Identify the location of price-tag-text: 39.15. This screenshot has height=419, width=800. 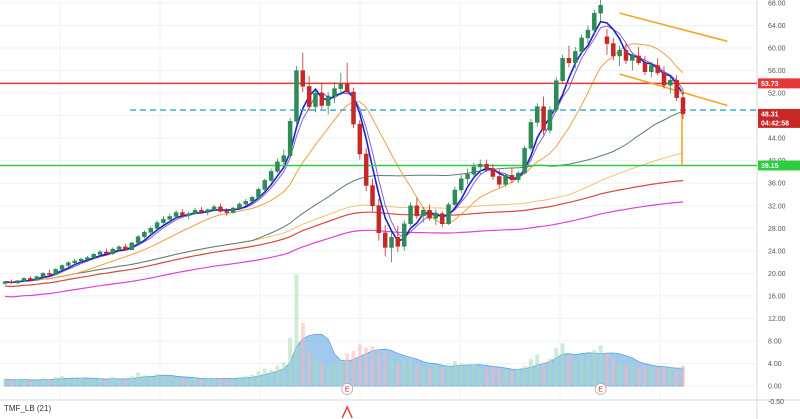
(770, 166).